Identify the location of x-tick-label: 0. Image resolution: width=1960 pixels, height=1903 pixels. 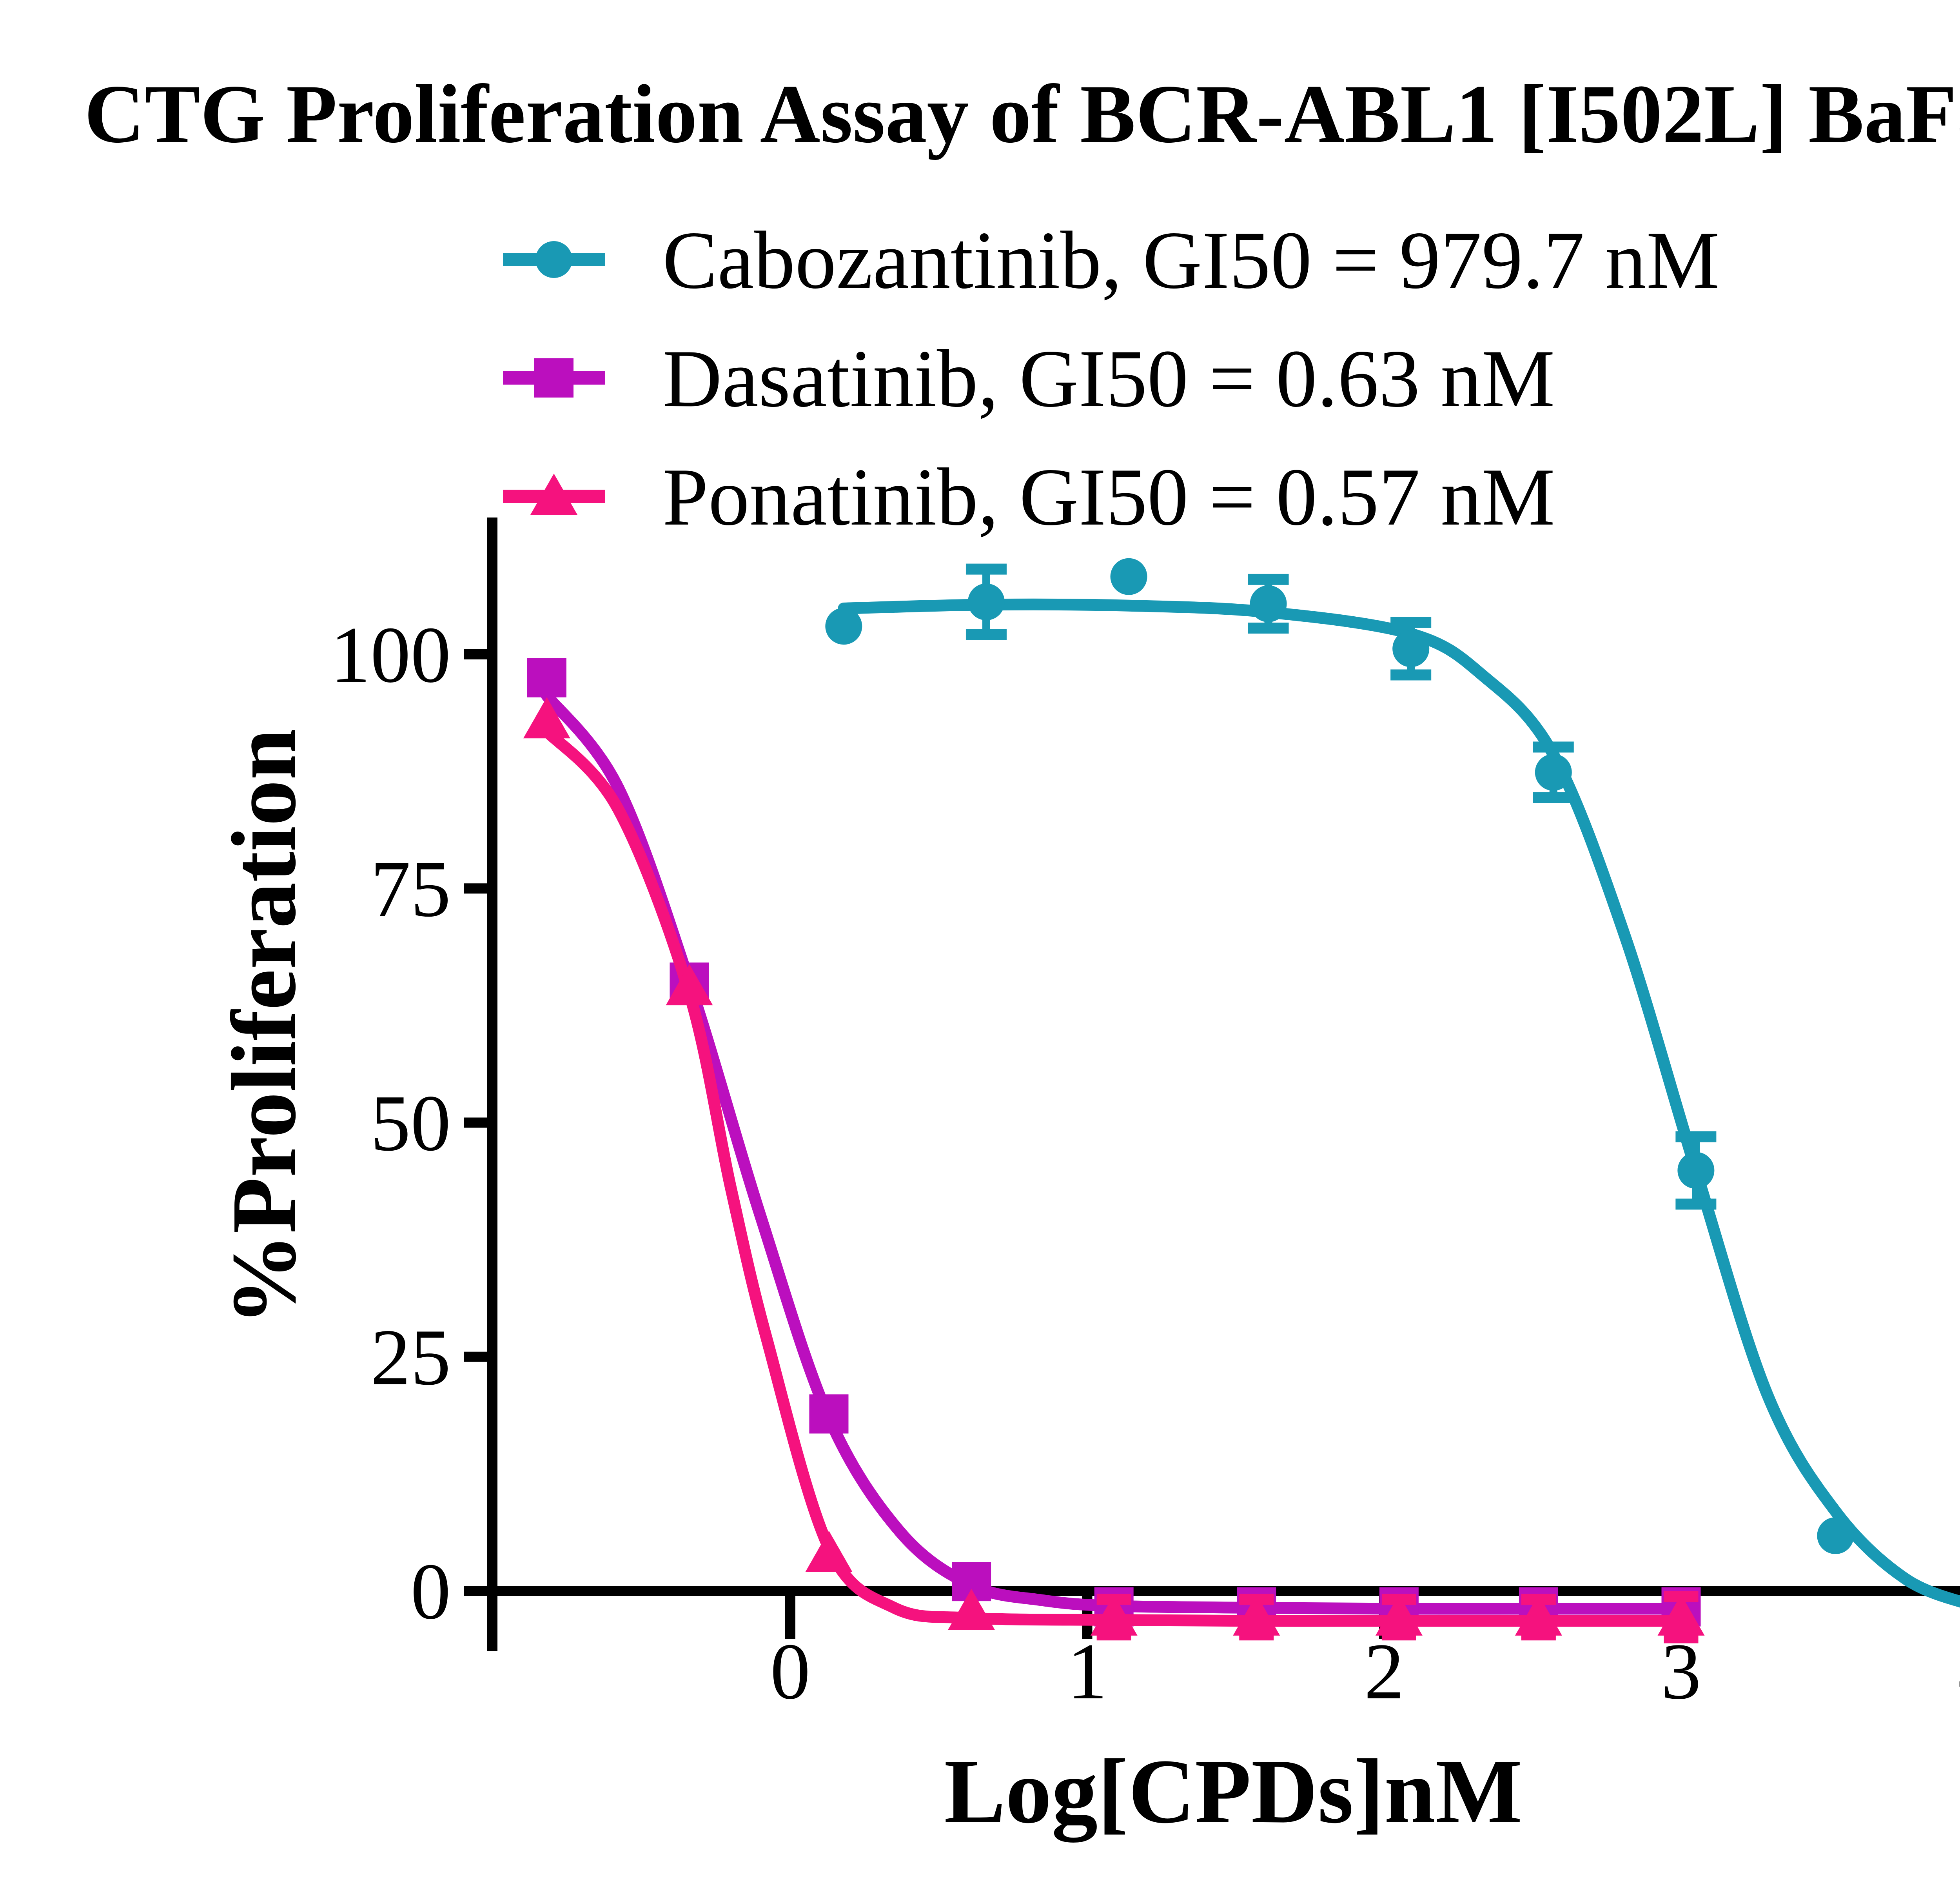
(790, 1671).